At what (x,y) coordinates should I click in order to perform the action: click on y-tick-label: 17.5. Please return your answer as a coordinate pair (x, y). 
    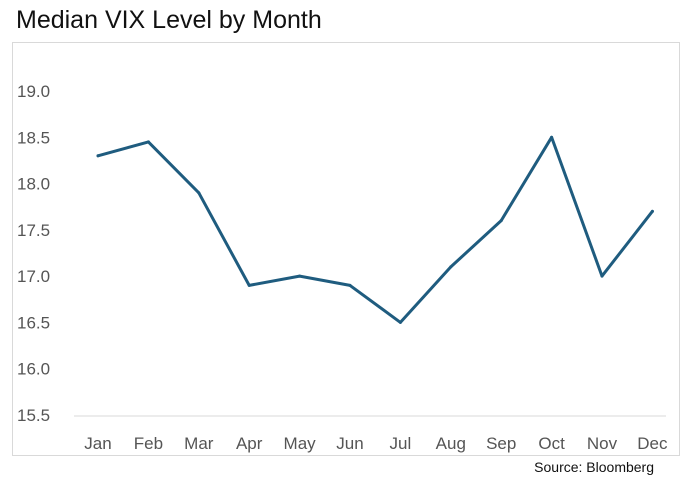
    Looking at the image, I should click on (33, 230).